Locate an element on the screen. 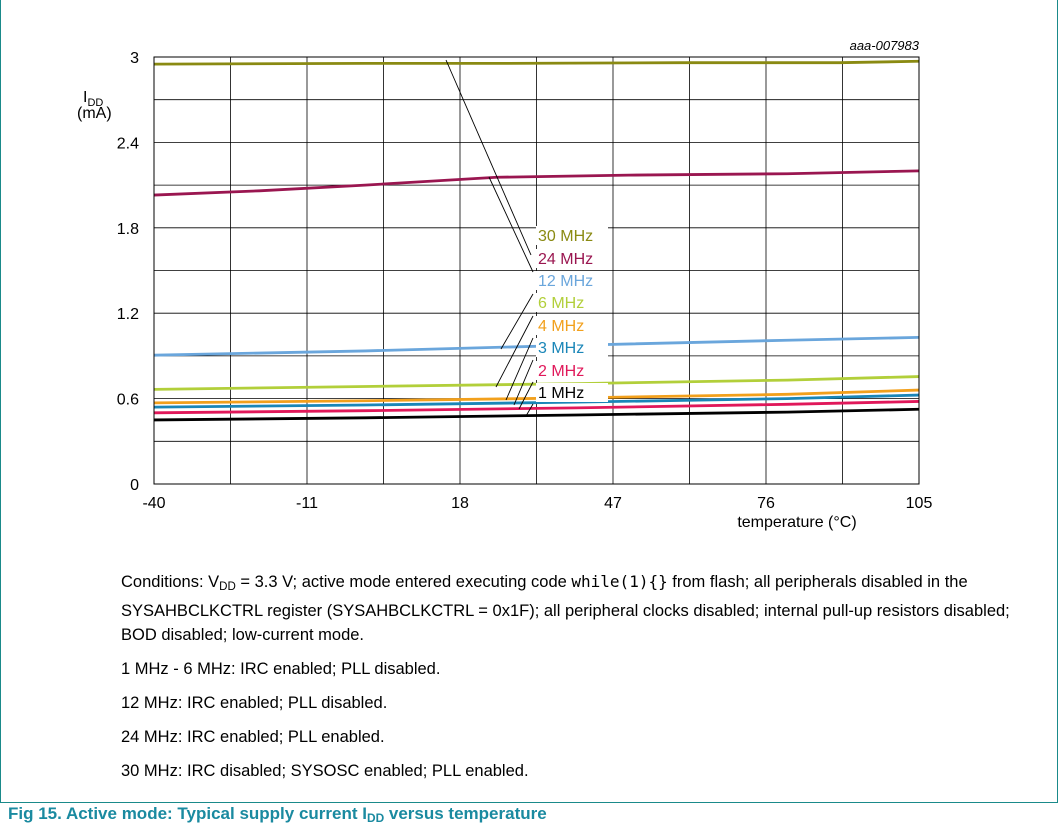  chart-code: aaa-007983 is located at coordinates (885, 45).